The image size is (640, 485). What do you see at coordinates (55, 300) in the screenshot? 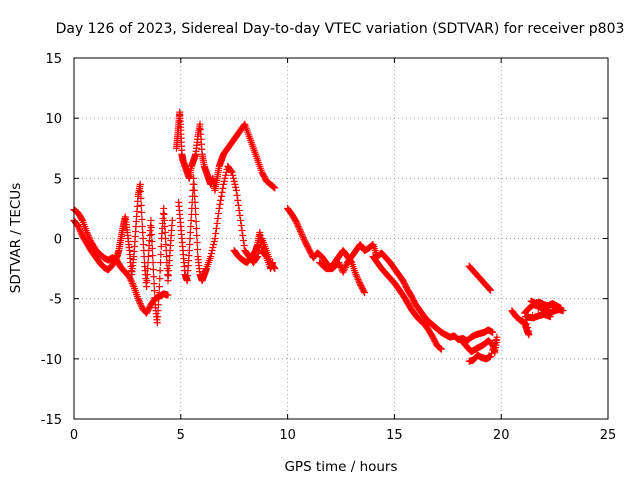
I see `y-tick-label: -5` at bounding box center [55, 300].